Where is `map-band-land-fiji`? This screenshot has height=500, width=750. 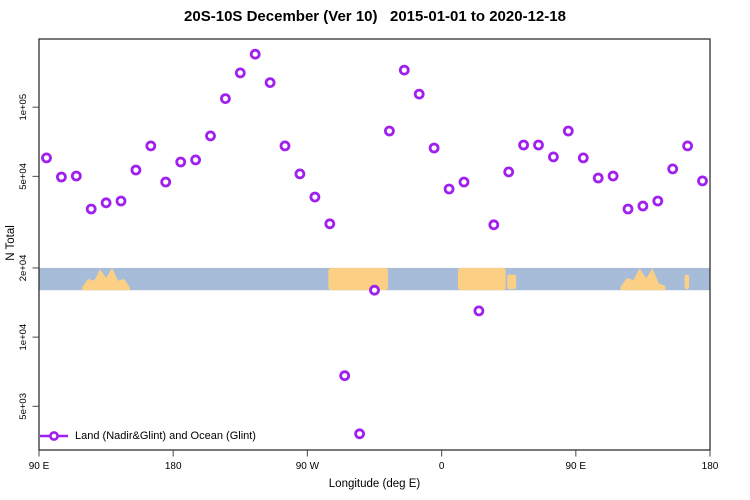
map-band-land-fiji is located at coordinates (687, 282).